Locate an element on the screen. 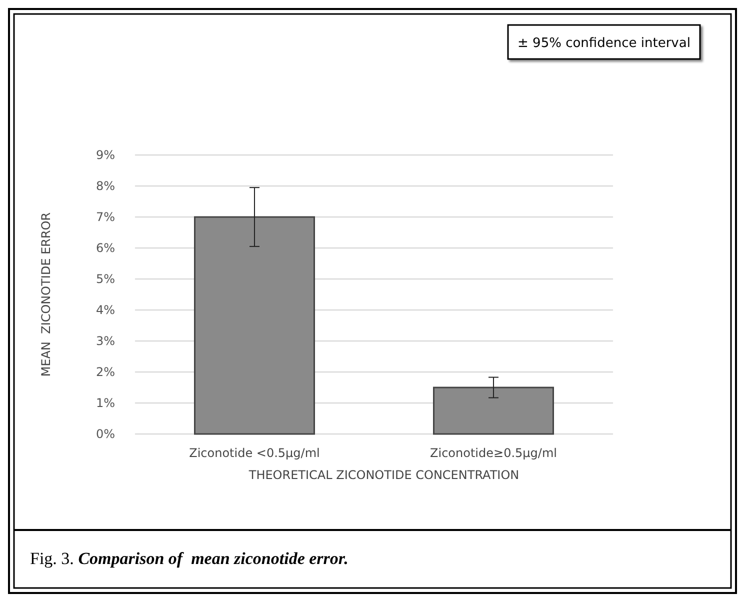 Image resolution: width=745 pixels, height=602 pixels. y-tick-label: 0% is located at coordinates (105, 434).